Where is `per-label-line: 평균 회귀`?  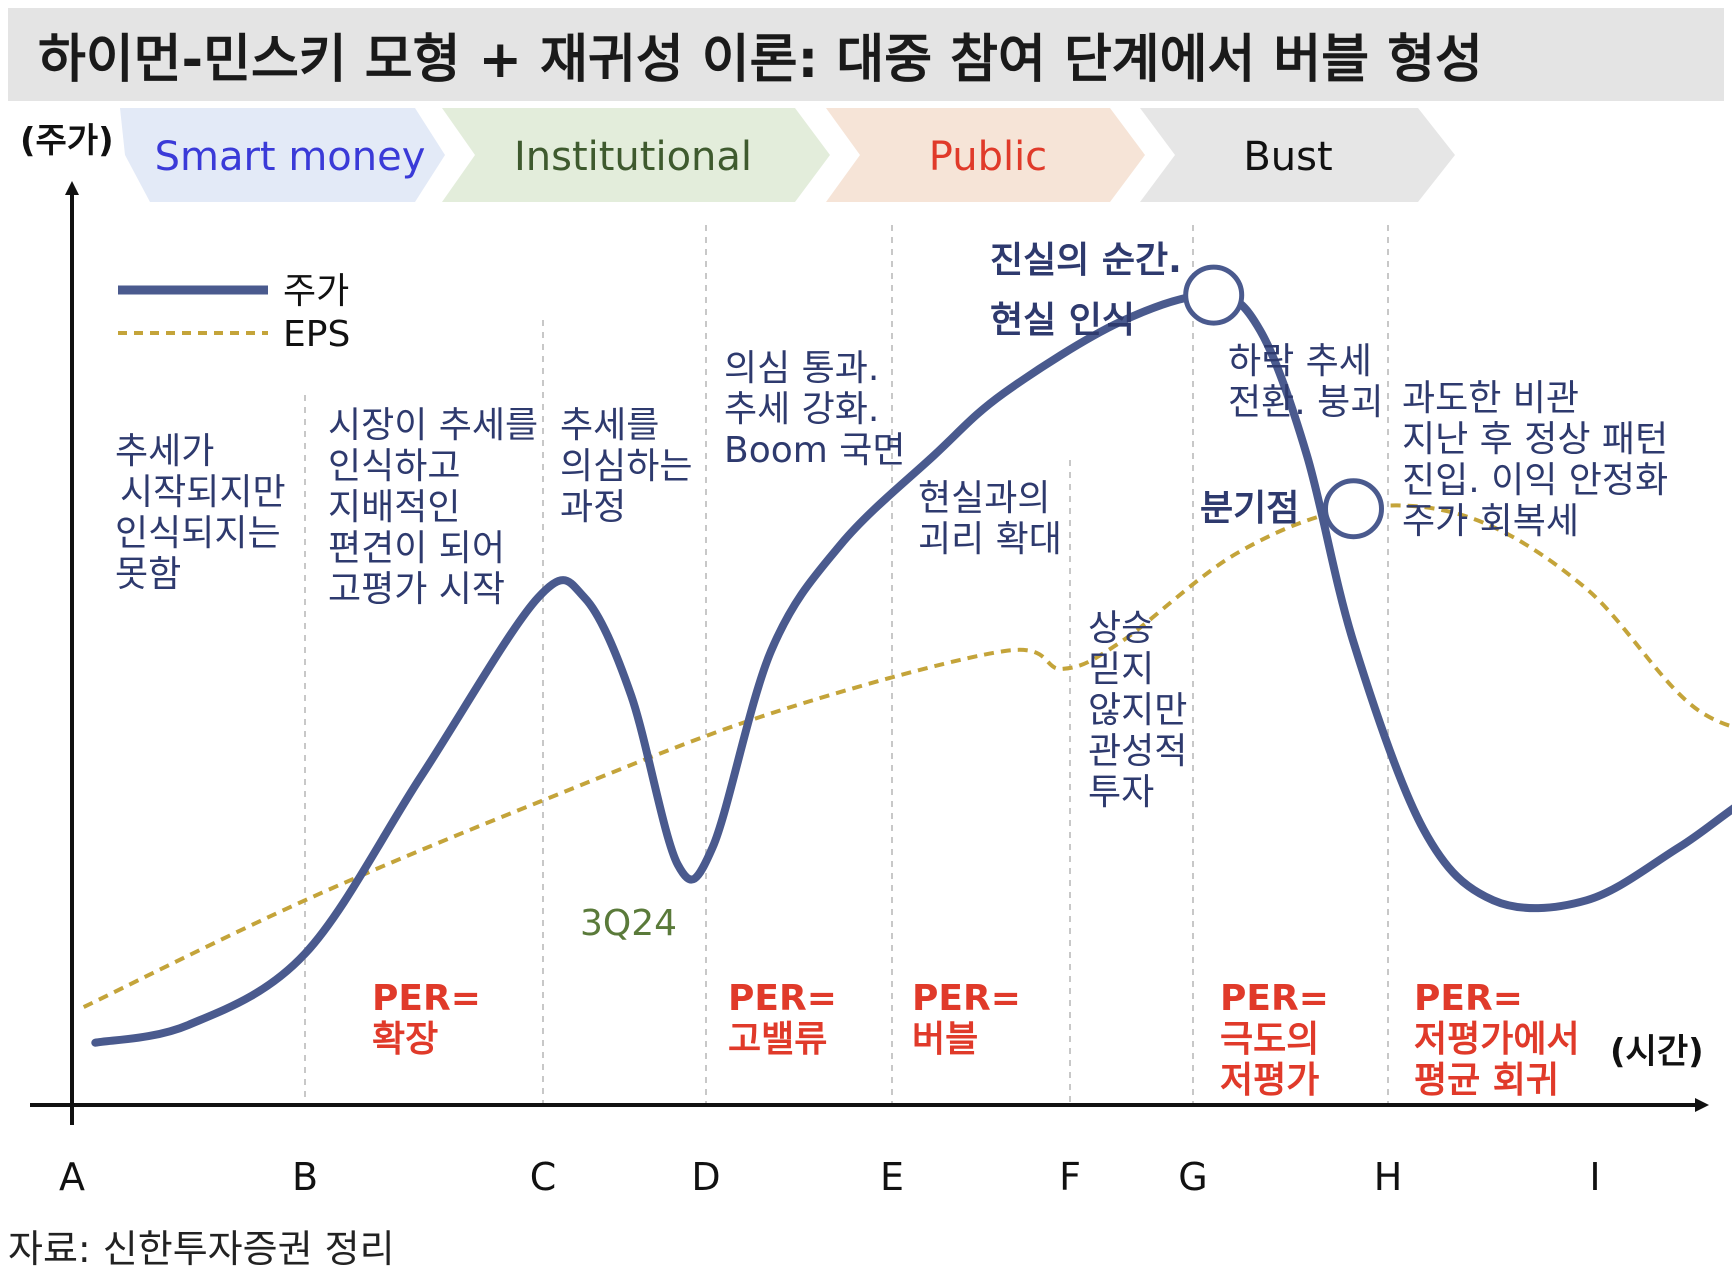 per-label-line: 평균 회귀 is located at coordinates (1486, 1080).